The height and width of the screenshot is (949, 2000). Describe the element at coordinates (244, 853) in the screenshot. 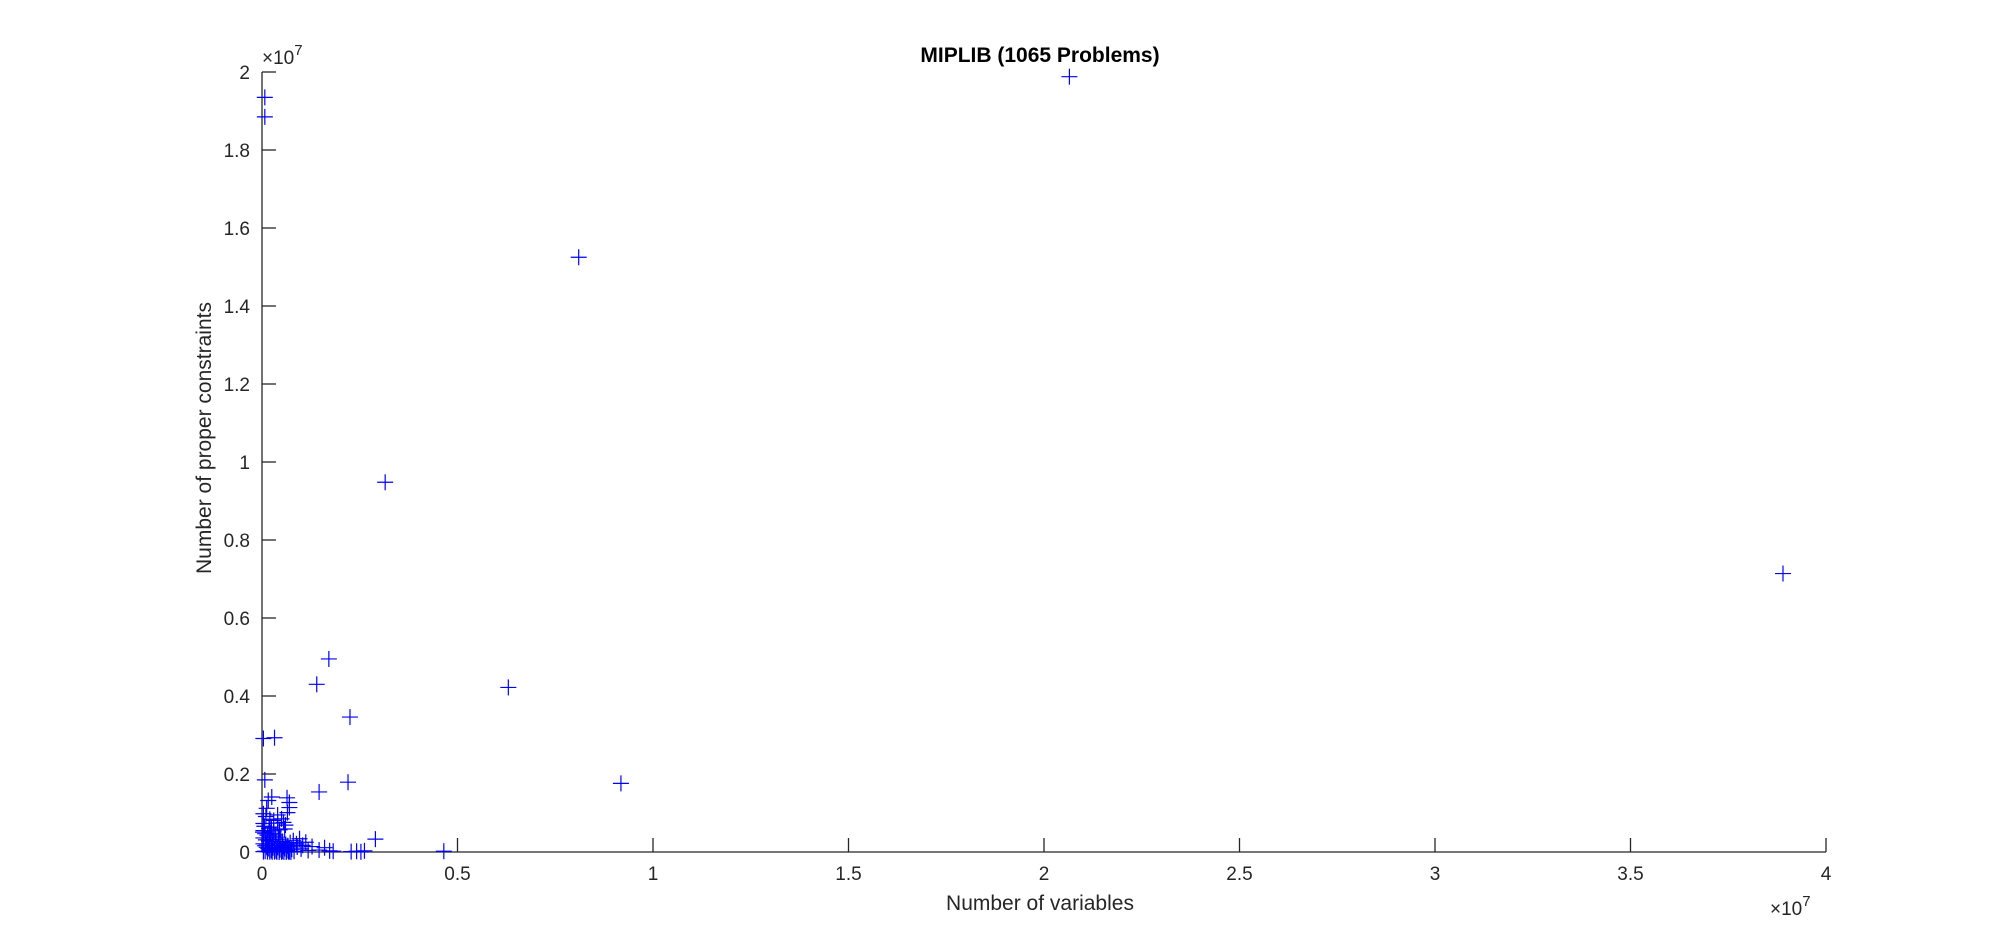

I see `y-tick-label: 0` at that location.